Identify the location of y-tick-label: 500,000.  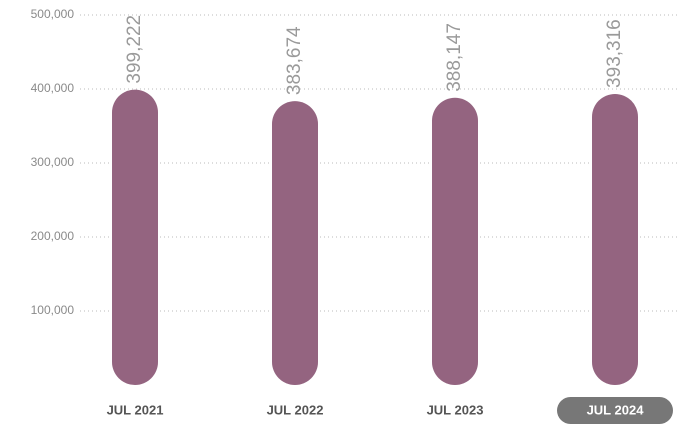
(53, 14).